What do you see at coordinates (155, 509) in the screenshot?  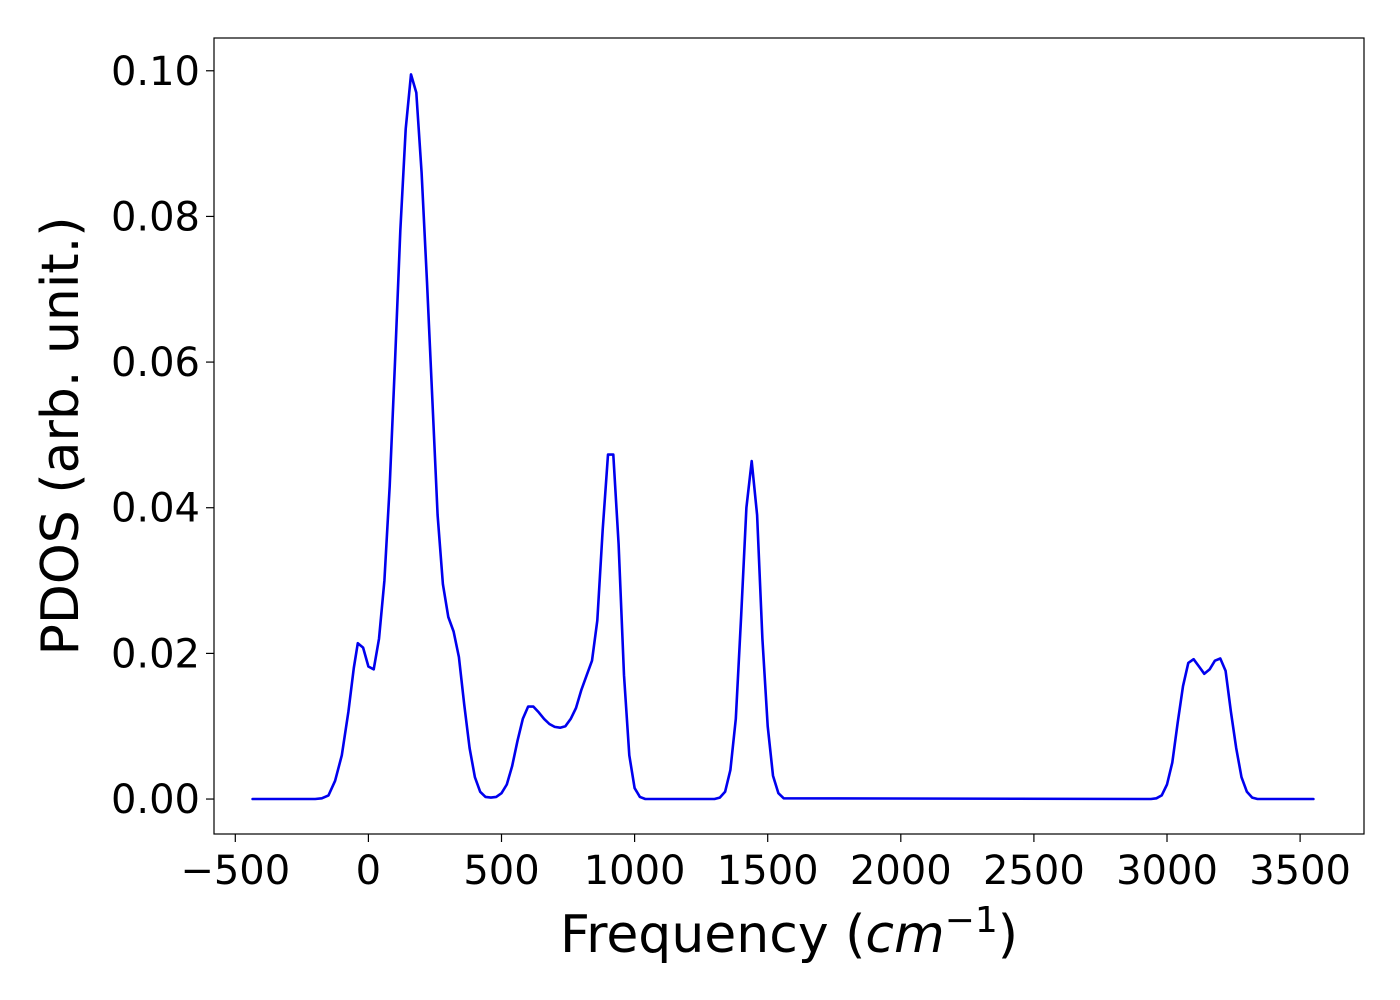 I see `y-tick-label: 0.04` at bounding box center [155, 509].